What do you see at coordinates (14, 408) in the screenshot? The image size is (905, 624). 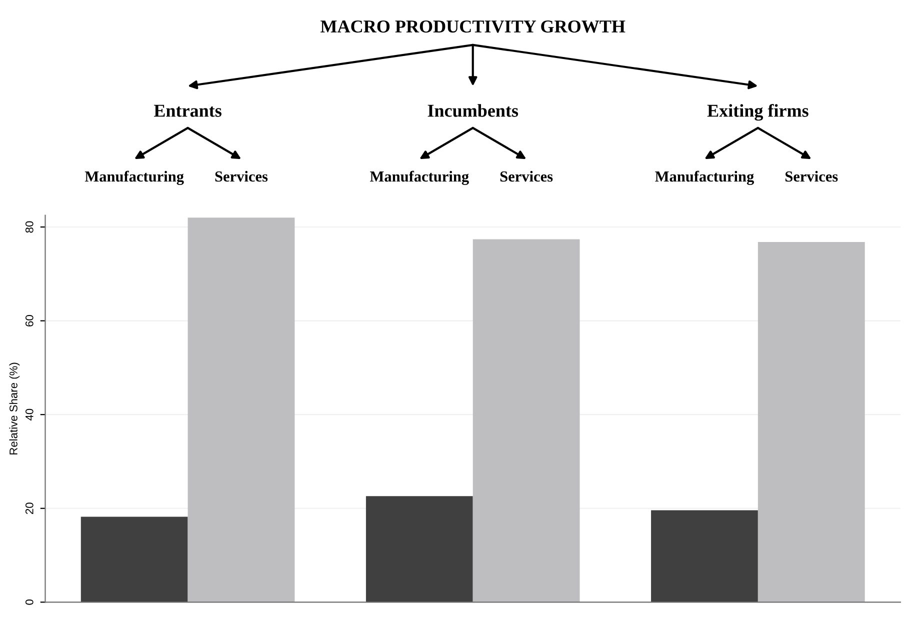 I see `y-axis-title: Relative Share (%)` at bounding box center [14, 408].